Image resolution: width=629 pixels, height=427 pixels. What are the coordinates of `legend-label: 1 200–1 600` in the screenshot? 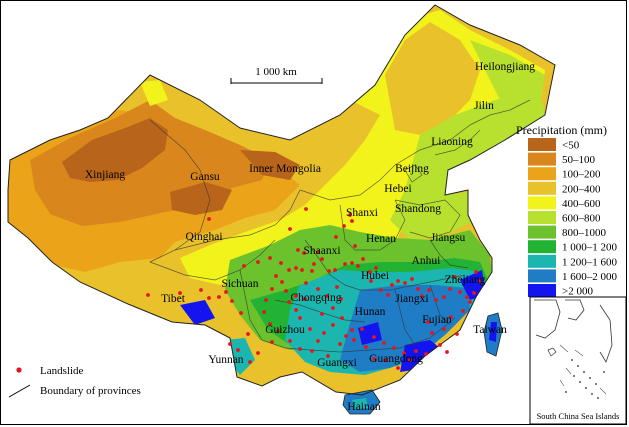 It's located at (590, 262).